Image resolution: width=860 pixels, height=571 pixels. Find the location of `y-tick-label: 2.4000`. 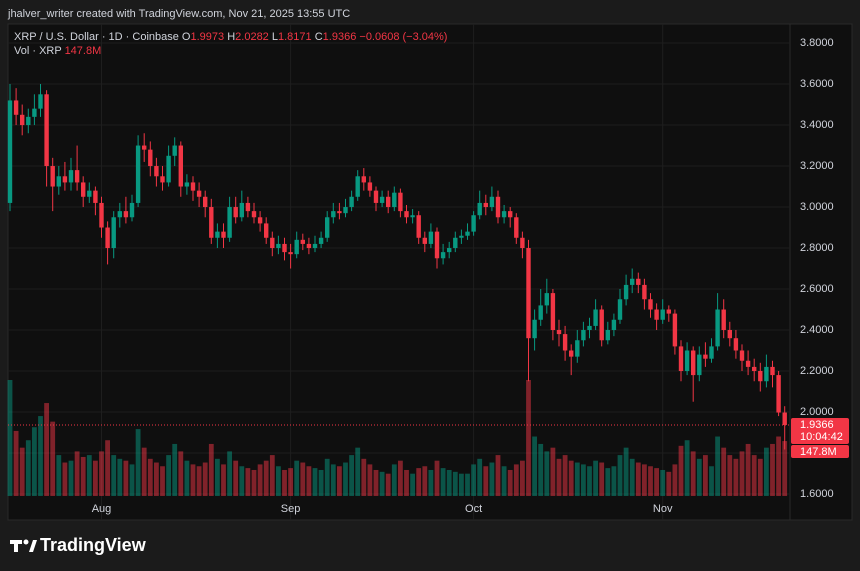

y-tick-label: 2.4000 is located at coordinates (817, 330).